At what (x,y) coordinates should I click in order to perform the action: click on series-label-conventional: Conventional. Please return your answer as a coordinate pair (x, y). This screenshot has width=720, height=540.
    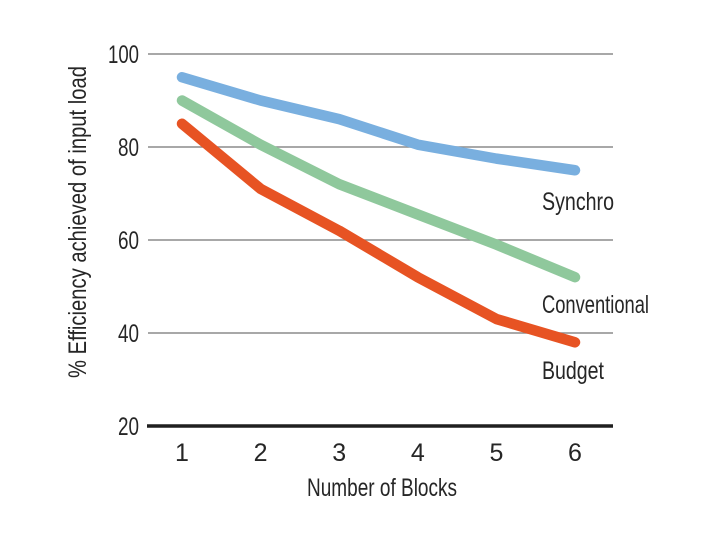
    Looking at the image, I should click on (595, 305).